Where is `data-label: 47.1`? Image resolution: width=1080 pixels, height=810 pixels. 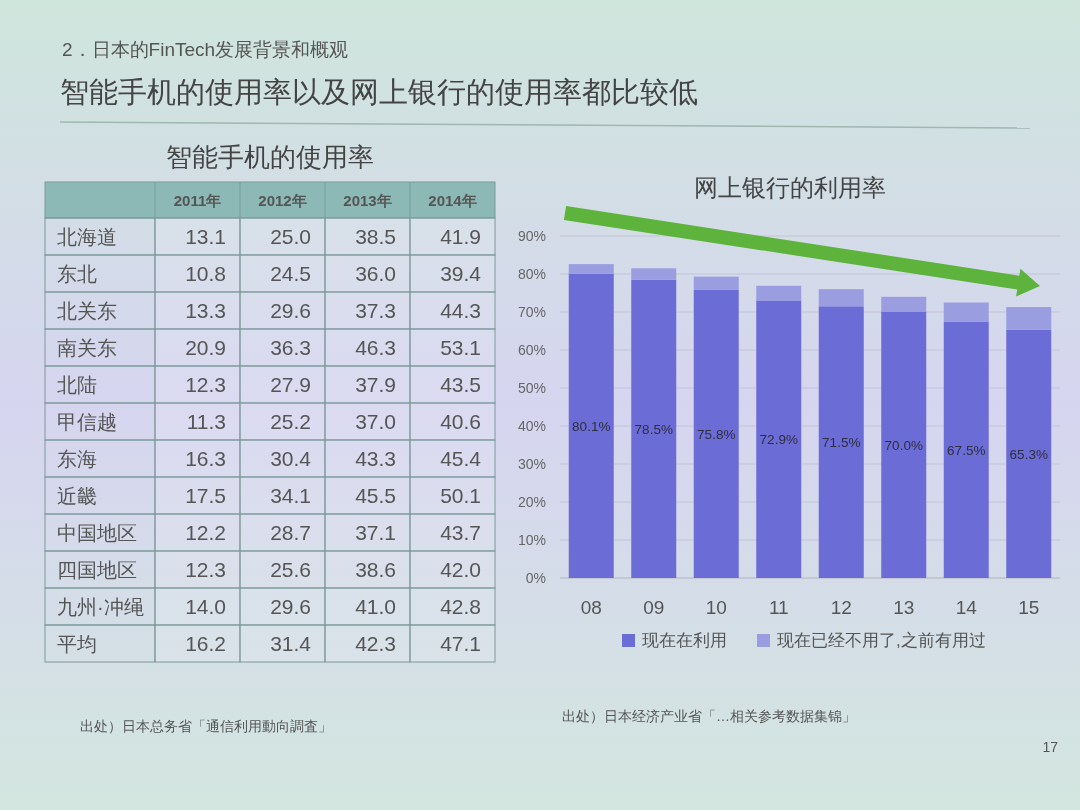
data-label: 47.1 is located at coordinates (460, 643).